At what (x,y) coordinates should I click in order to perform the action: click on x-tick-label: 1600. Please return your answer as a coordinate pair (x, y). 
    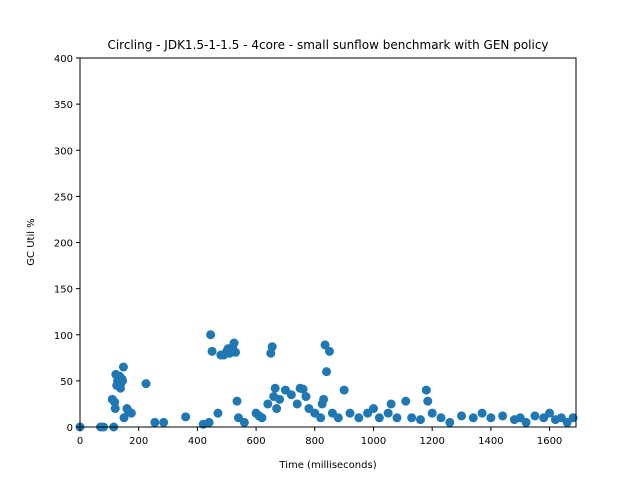
    Looking at the image, I should click on (549, 441).